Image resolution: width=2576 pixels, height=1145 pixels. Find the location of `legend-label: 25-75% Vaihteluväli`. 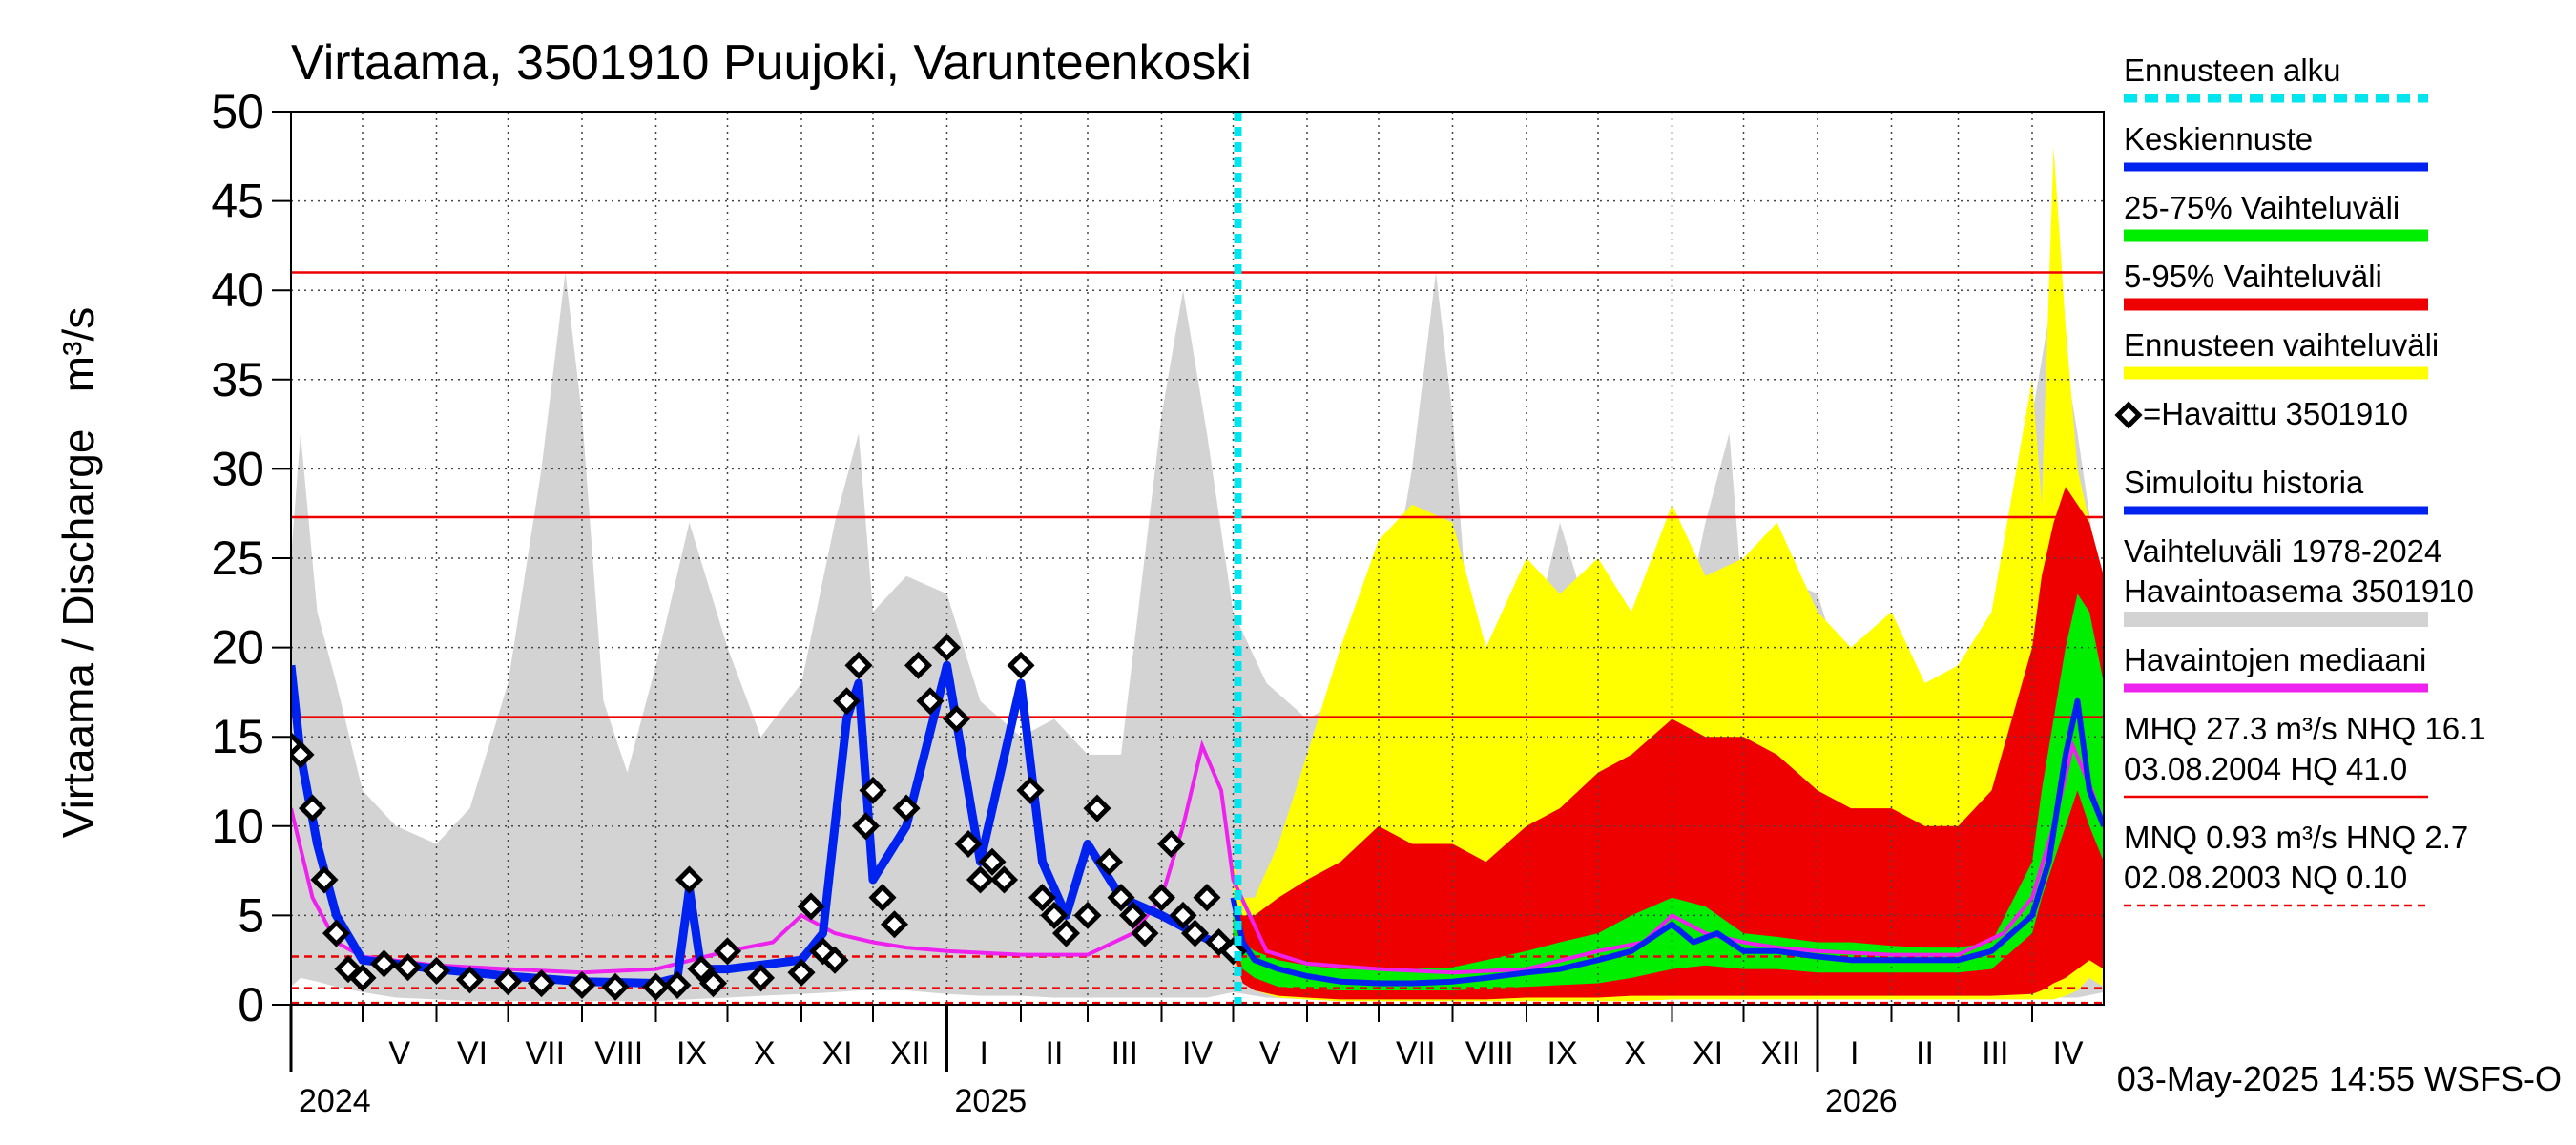

legend-label: 25-75% Vaihteluväli is located at coordinates (2261, 207).